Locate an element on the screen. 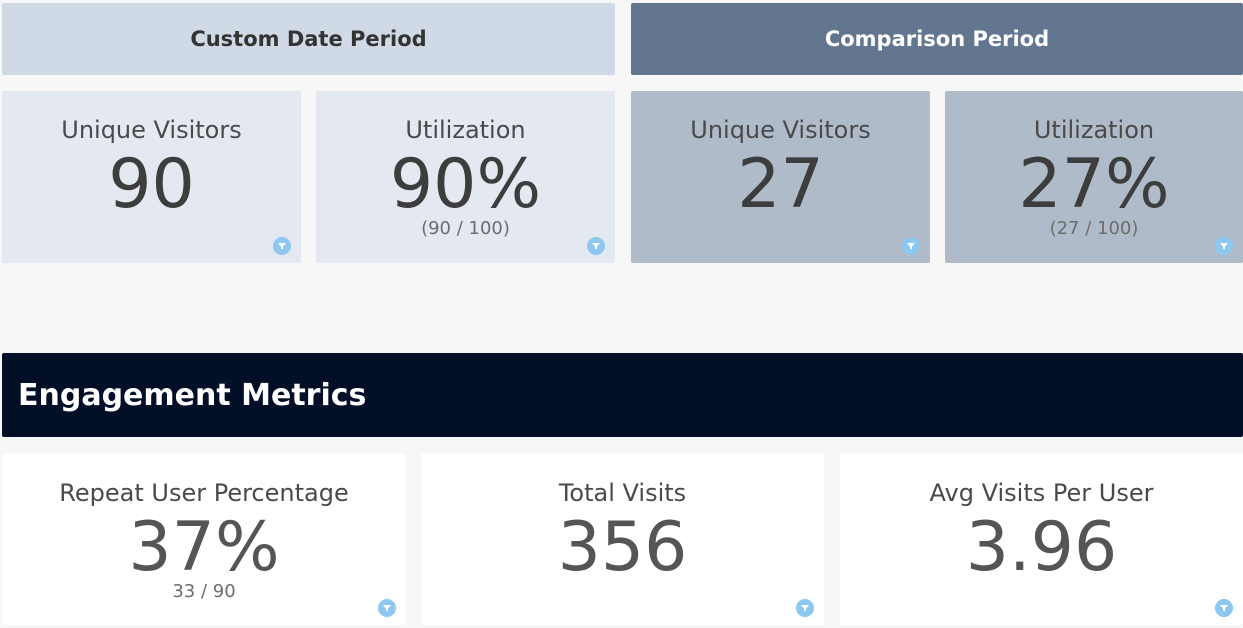  card-value: 90 is located at coordinates (151, 184).